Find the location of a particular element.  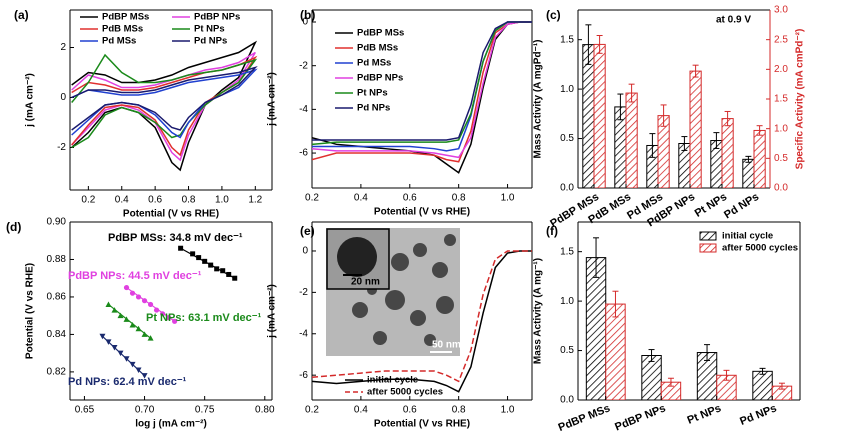

y2-tick-label: 2.5 is located at coordinates (781, 39).